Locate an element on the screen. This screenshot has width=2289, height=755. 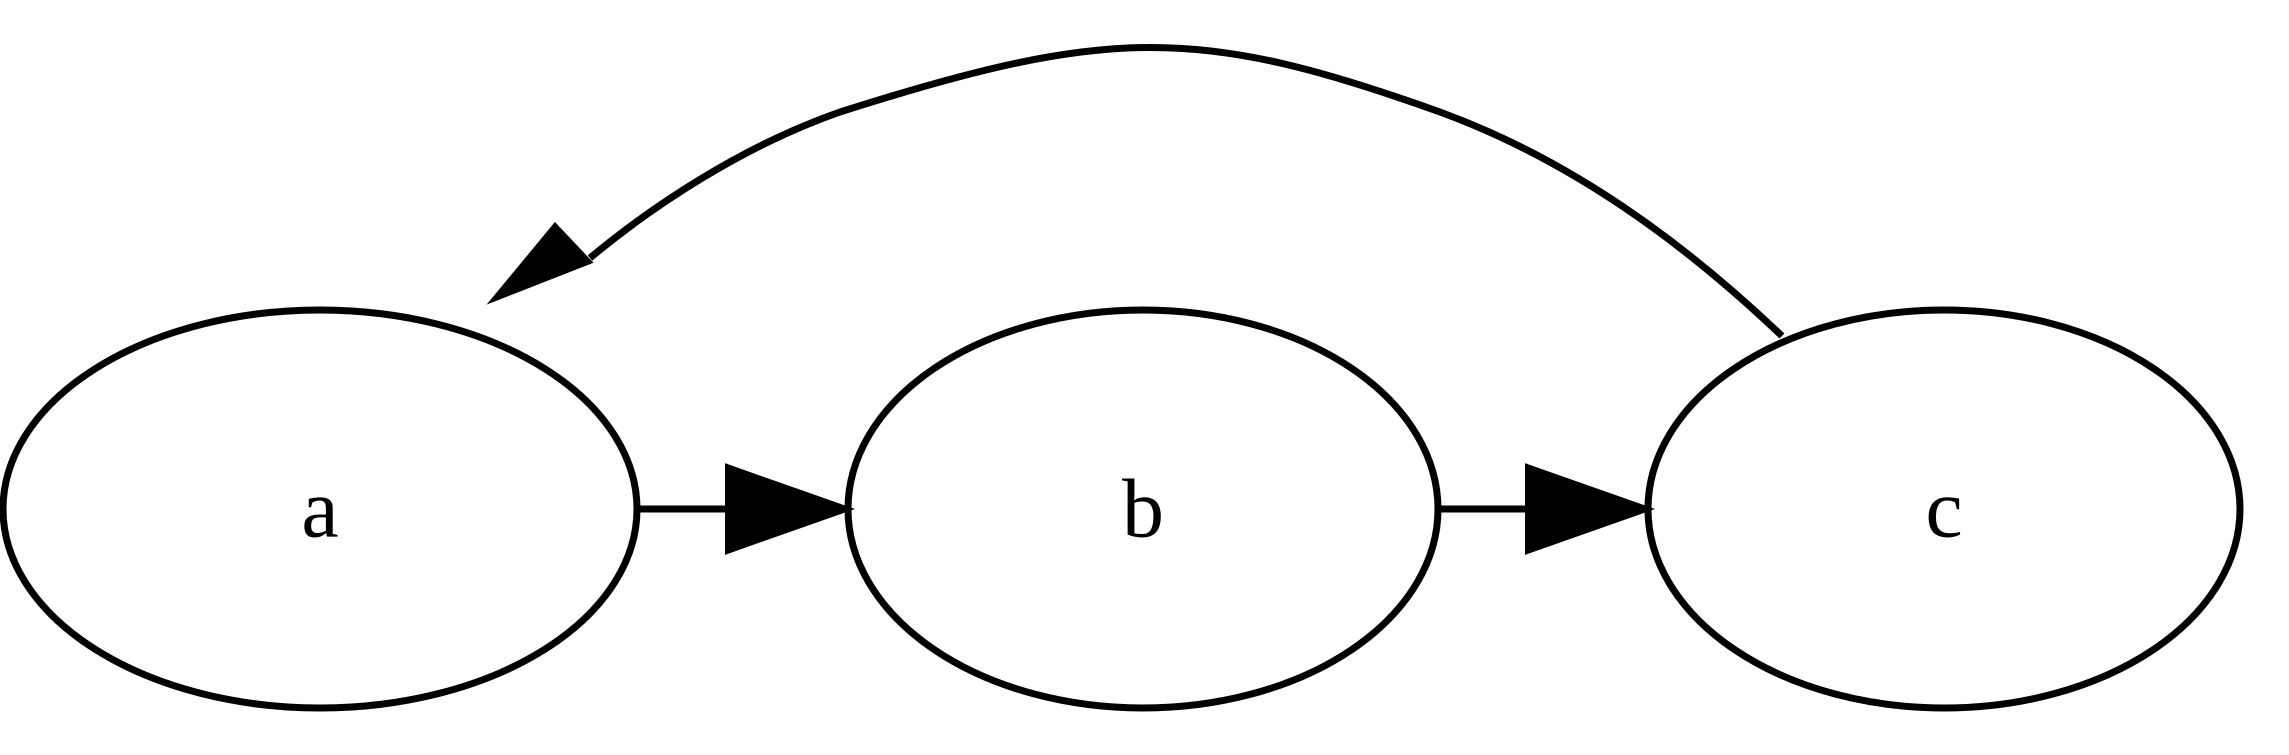
node-c-ellipse is located at coordinates (1944, 509).